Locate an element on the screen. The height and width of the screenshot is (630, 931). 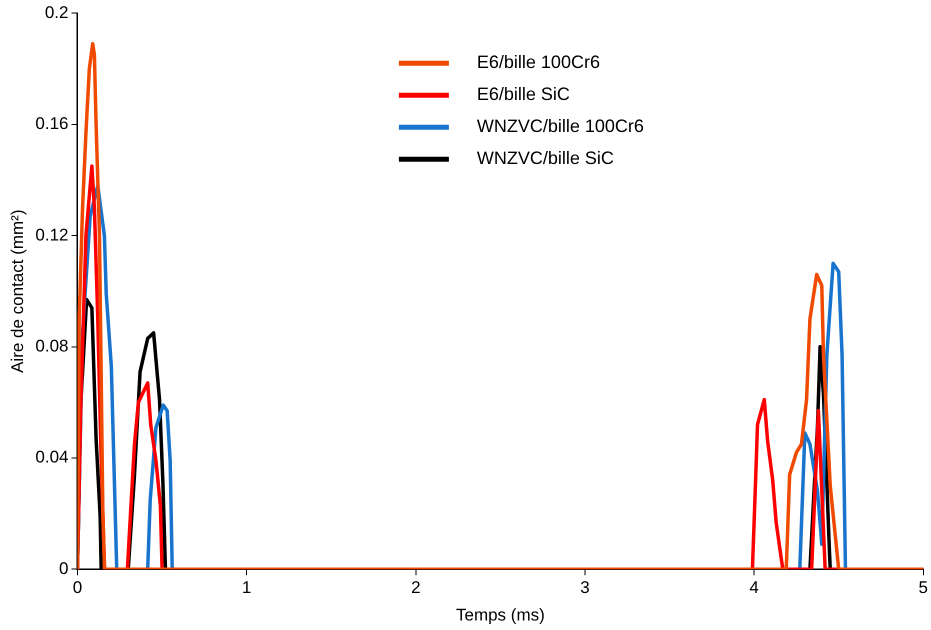
x-tick-label: 4 is located at coordinates (754, 588).